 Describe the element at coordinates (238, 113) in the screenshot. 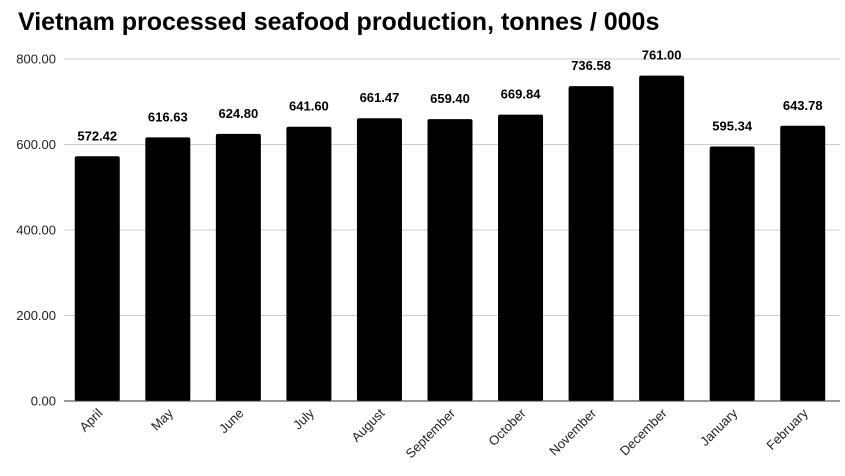

I see `data-label: 624.80` at that location.